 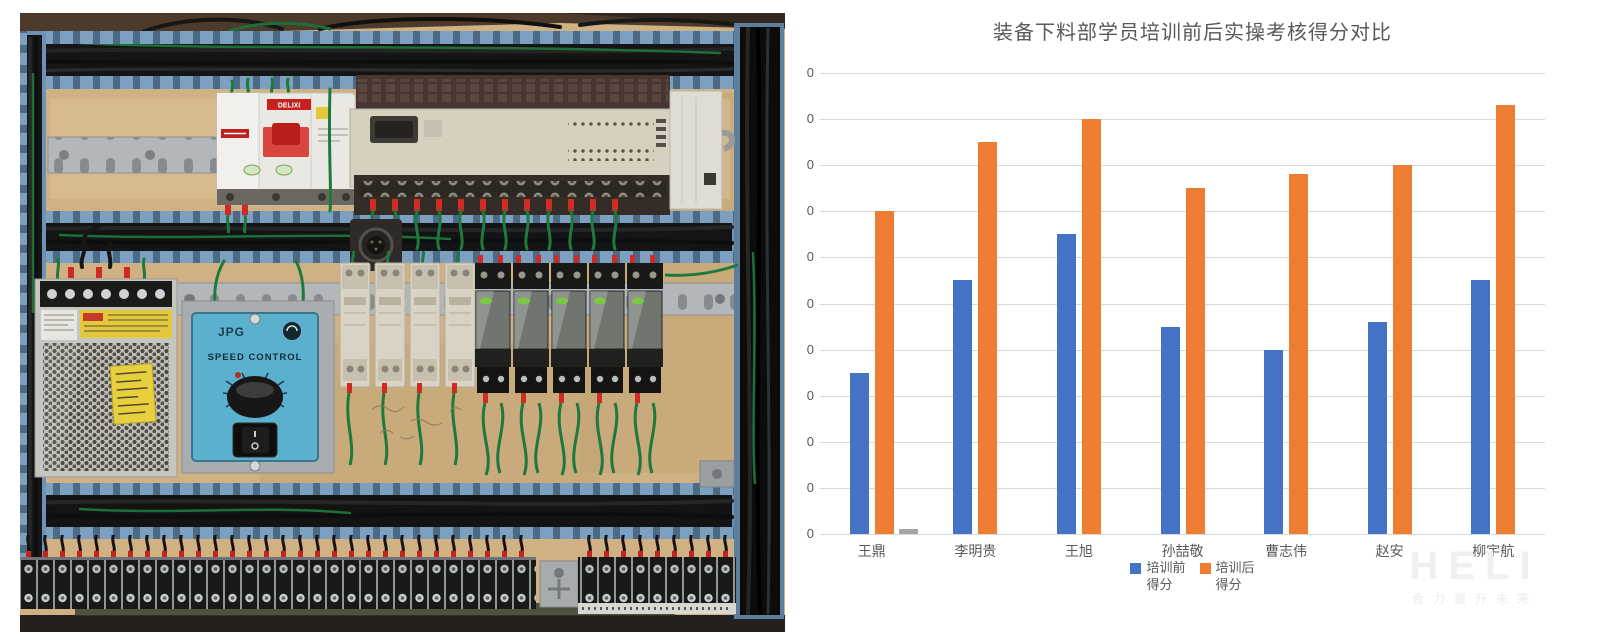 I want to click on legend-label-line1: 培训前, so click(x=1166, y=567).